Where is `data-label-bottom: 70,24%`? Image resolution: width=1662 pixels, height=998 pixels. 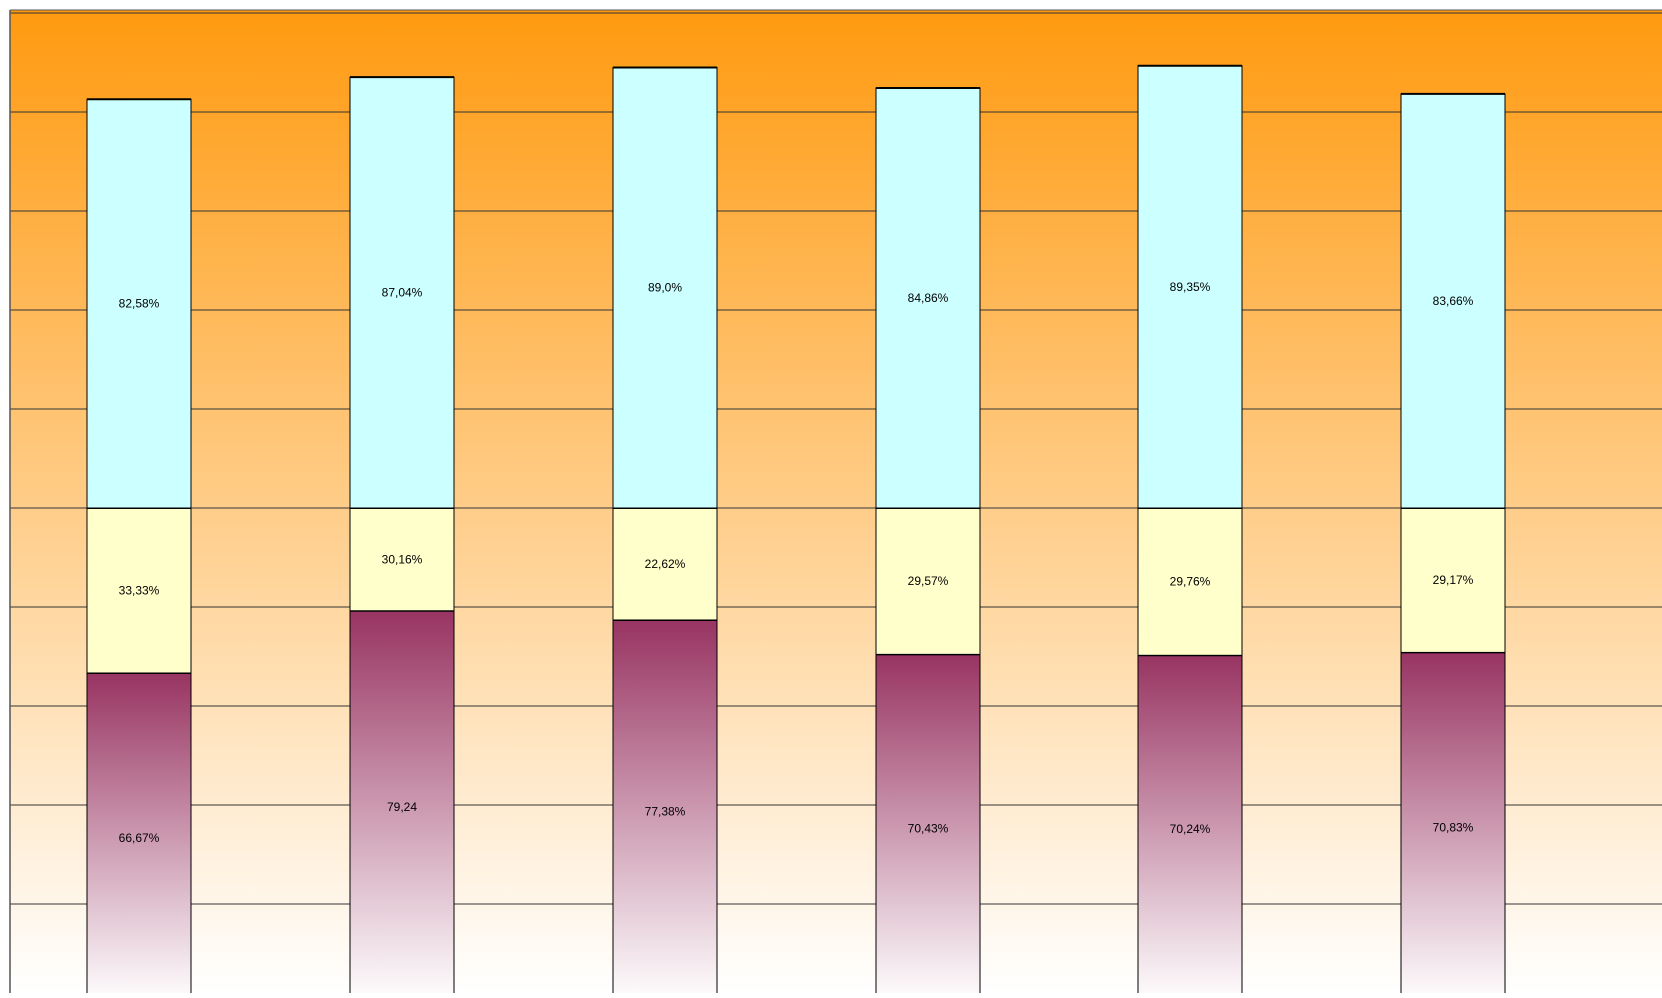
data-label-bottom: 70,24% is located at coordinates (1190, 829).